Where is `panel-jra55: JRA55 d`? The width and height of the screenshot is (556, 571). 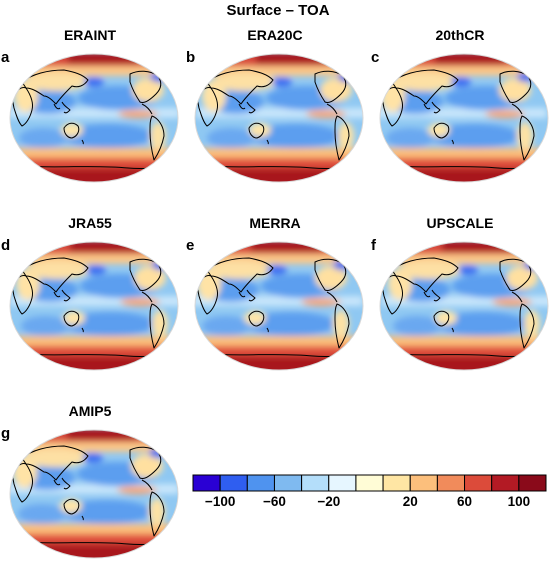 panel-jra55: JRA55 d is located at coordinates (90, 299).